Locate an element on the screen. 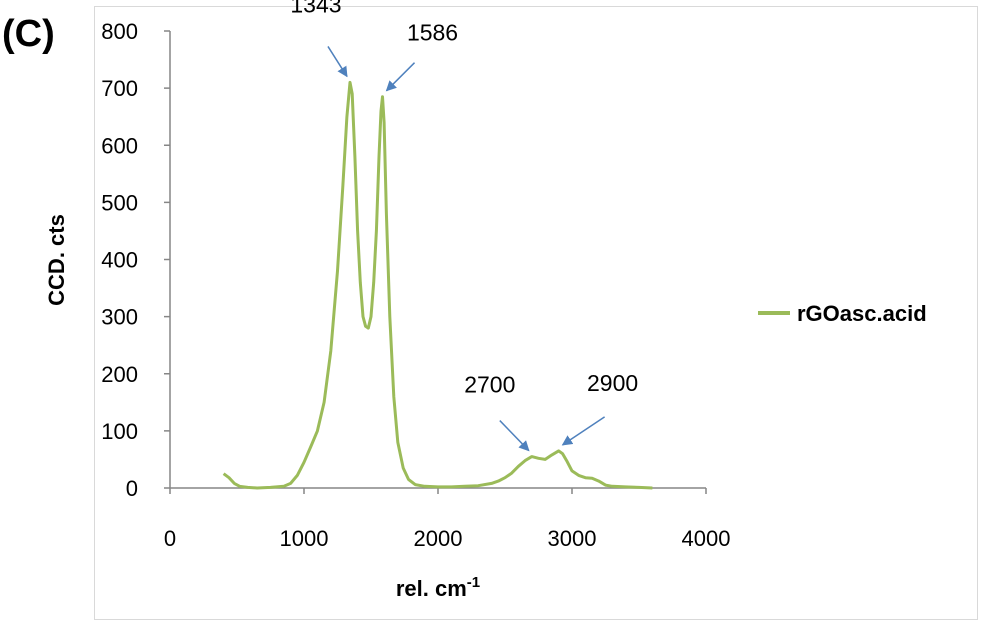 This screenshot has width=982, height=629. legend: rGOasc.acid is located at coordinates (842, 313).